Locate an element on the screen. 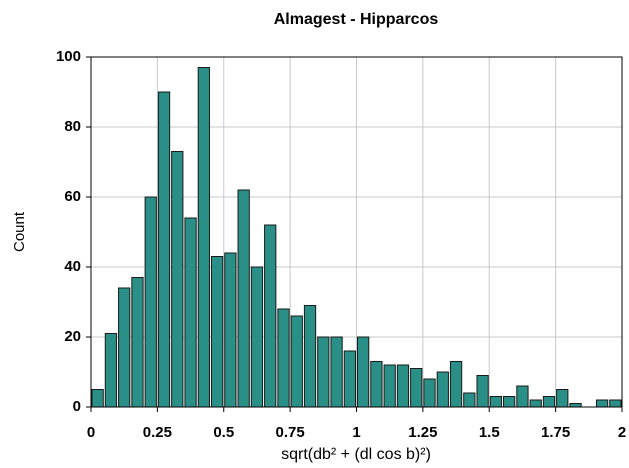 The height and width of the screenshot is (468, 629). x-tick-label: 0.25 is located at coordinates (157, 432).